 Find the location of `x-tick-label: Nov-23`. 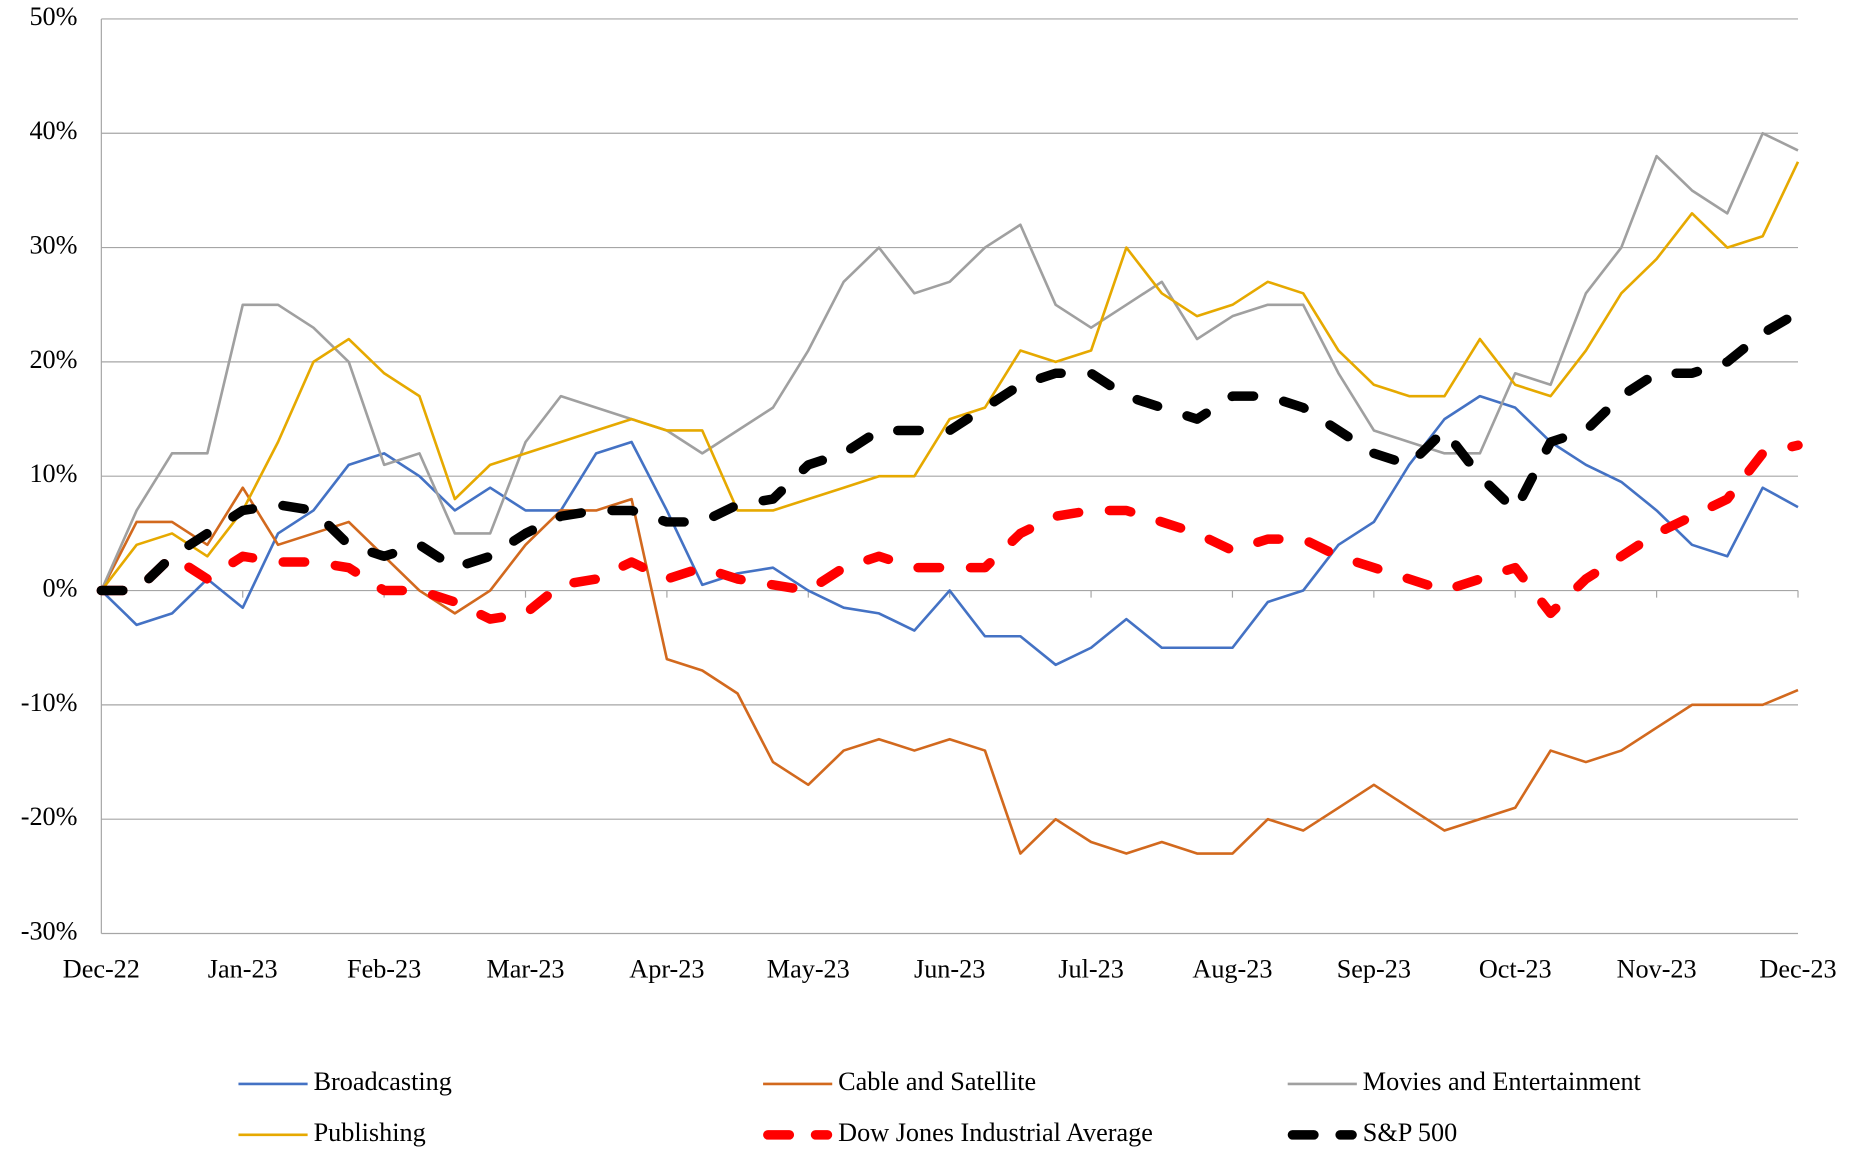

x-tick-label: Nov-23 is located at coordinates (1657, 968).